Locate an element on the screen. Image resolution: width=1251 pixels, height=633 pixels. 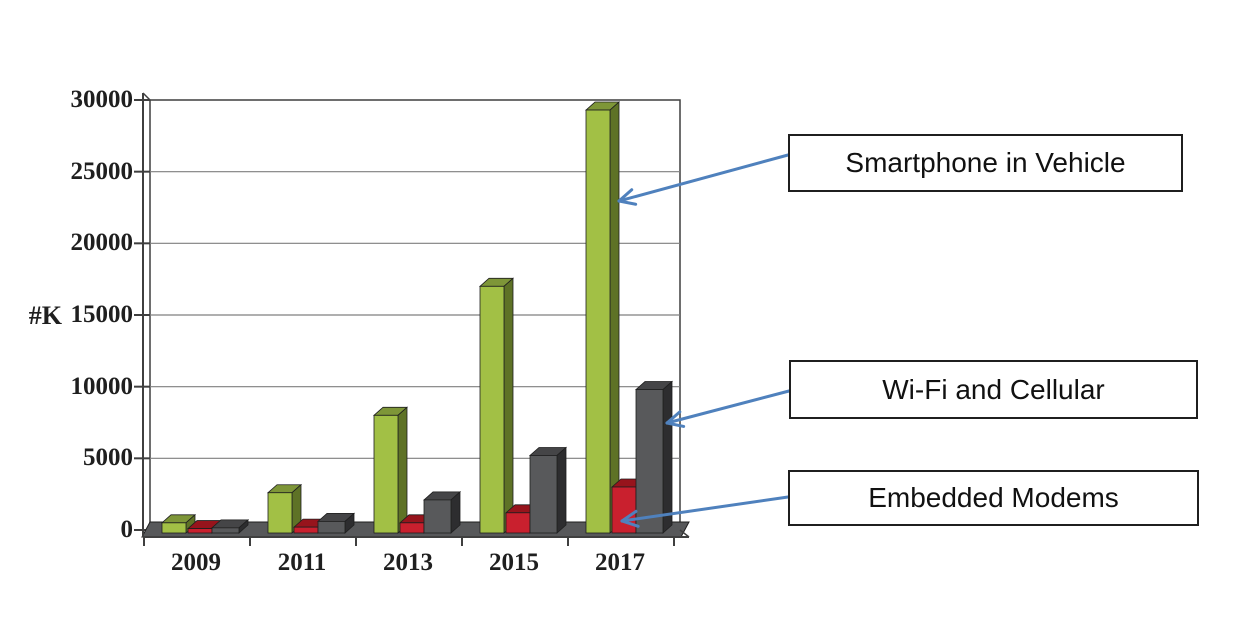
bar-side-2013-smartphone-in-vehicle is located at coordinates (402, 470).